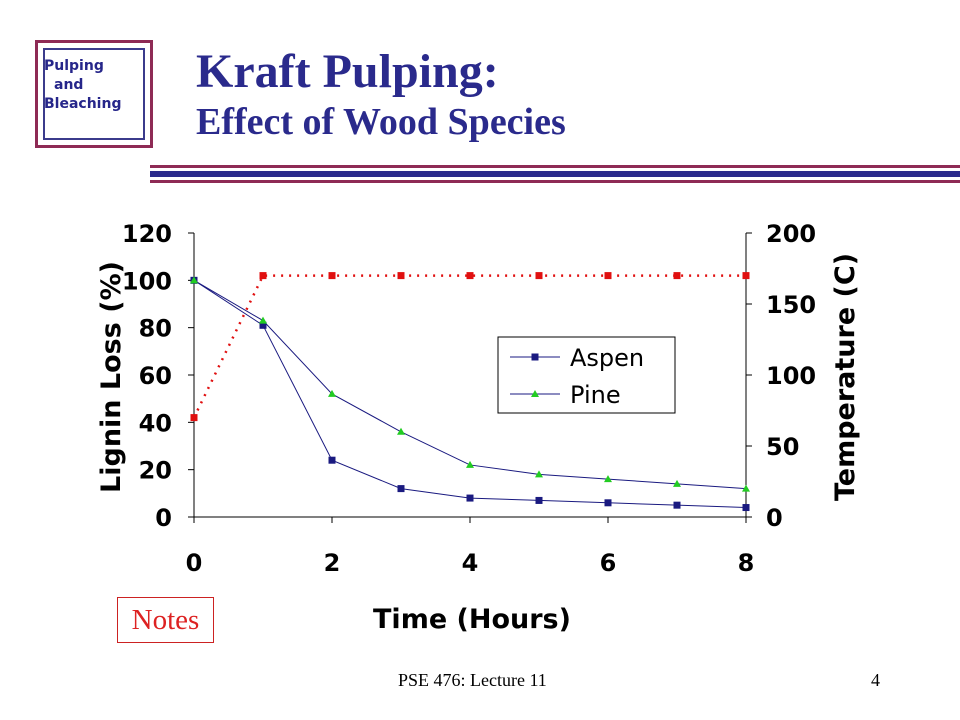 The image size is (960, 720). I want to click on notes-button: Notes, so click(165, 620).